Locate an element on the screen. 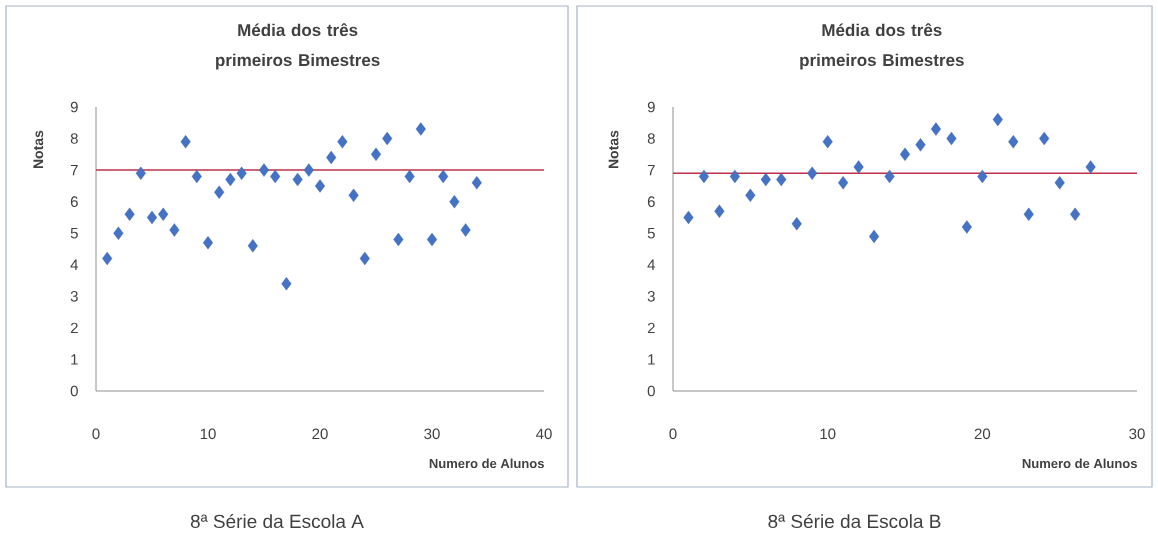 The image size is (1158, 541). x-tick-label: 40 is located at coordinates (544, 434).